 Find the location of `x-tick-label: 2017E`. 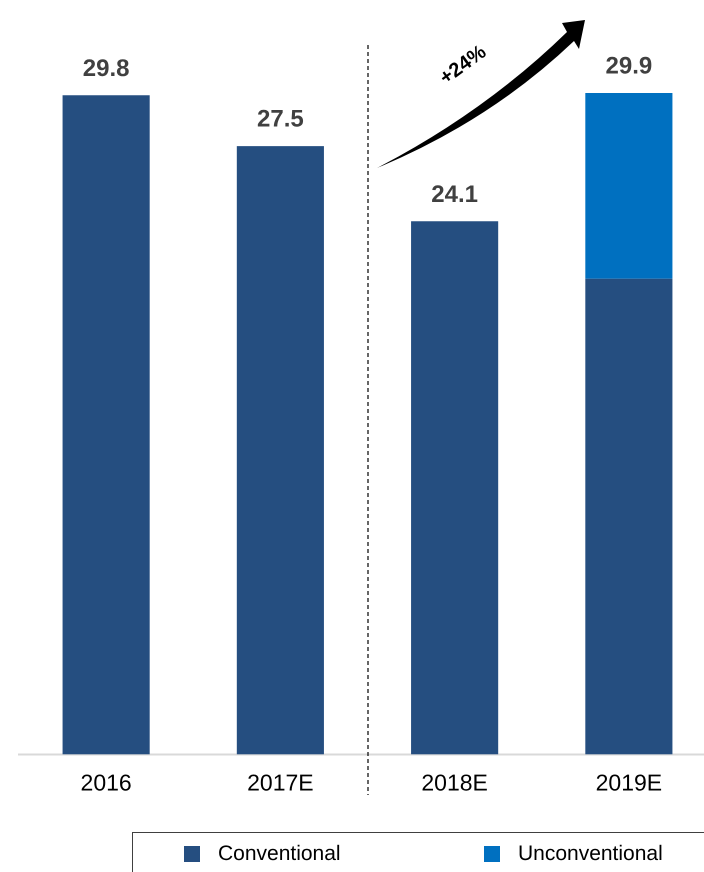

x-tick-label: 2017E is located at coordinates (280, 783).